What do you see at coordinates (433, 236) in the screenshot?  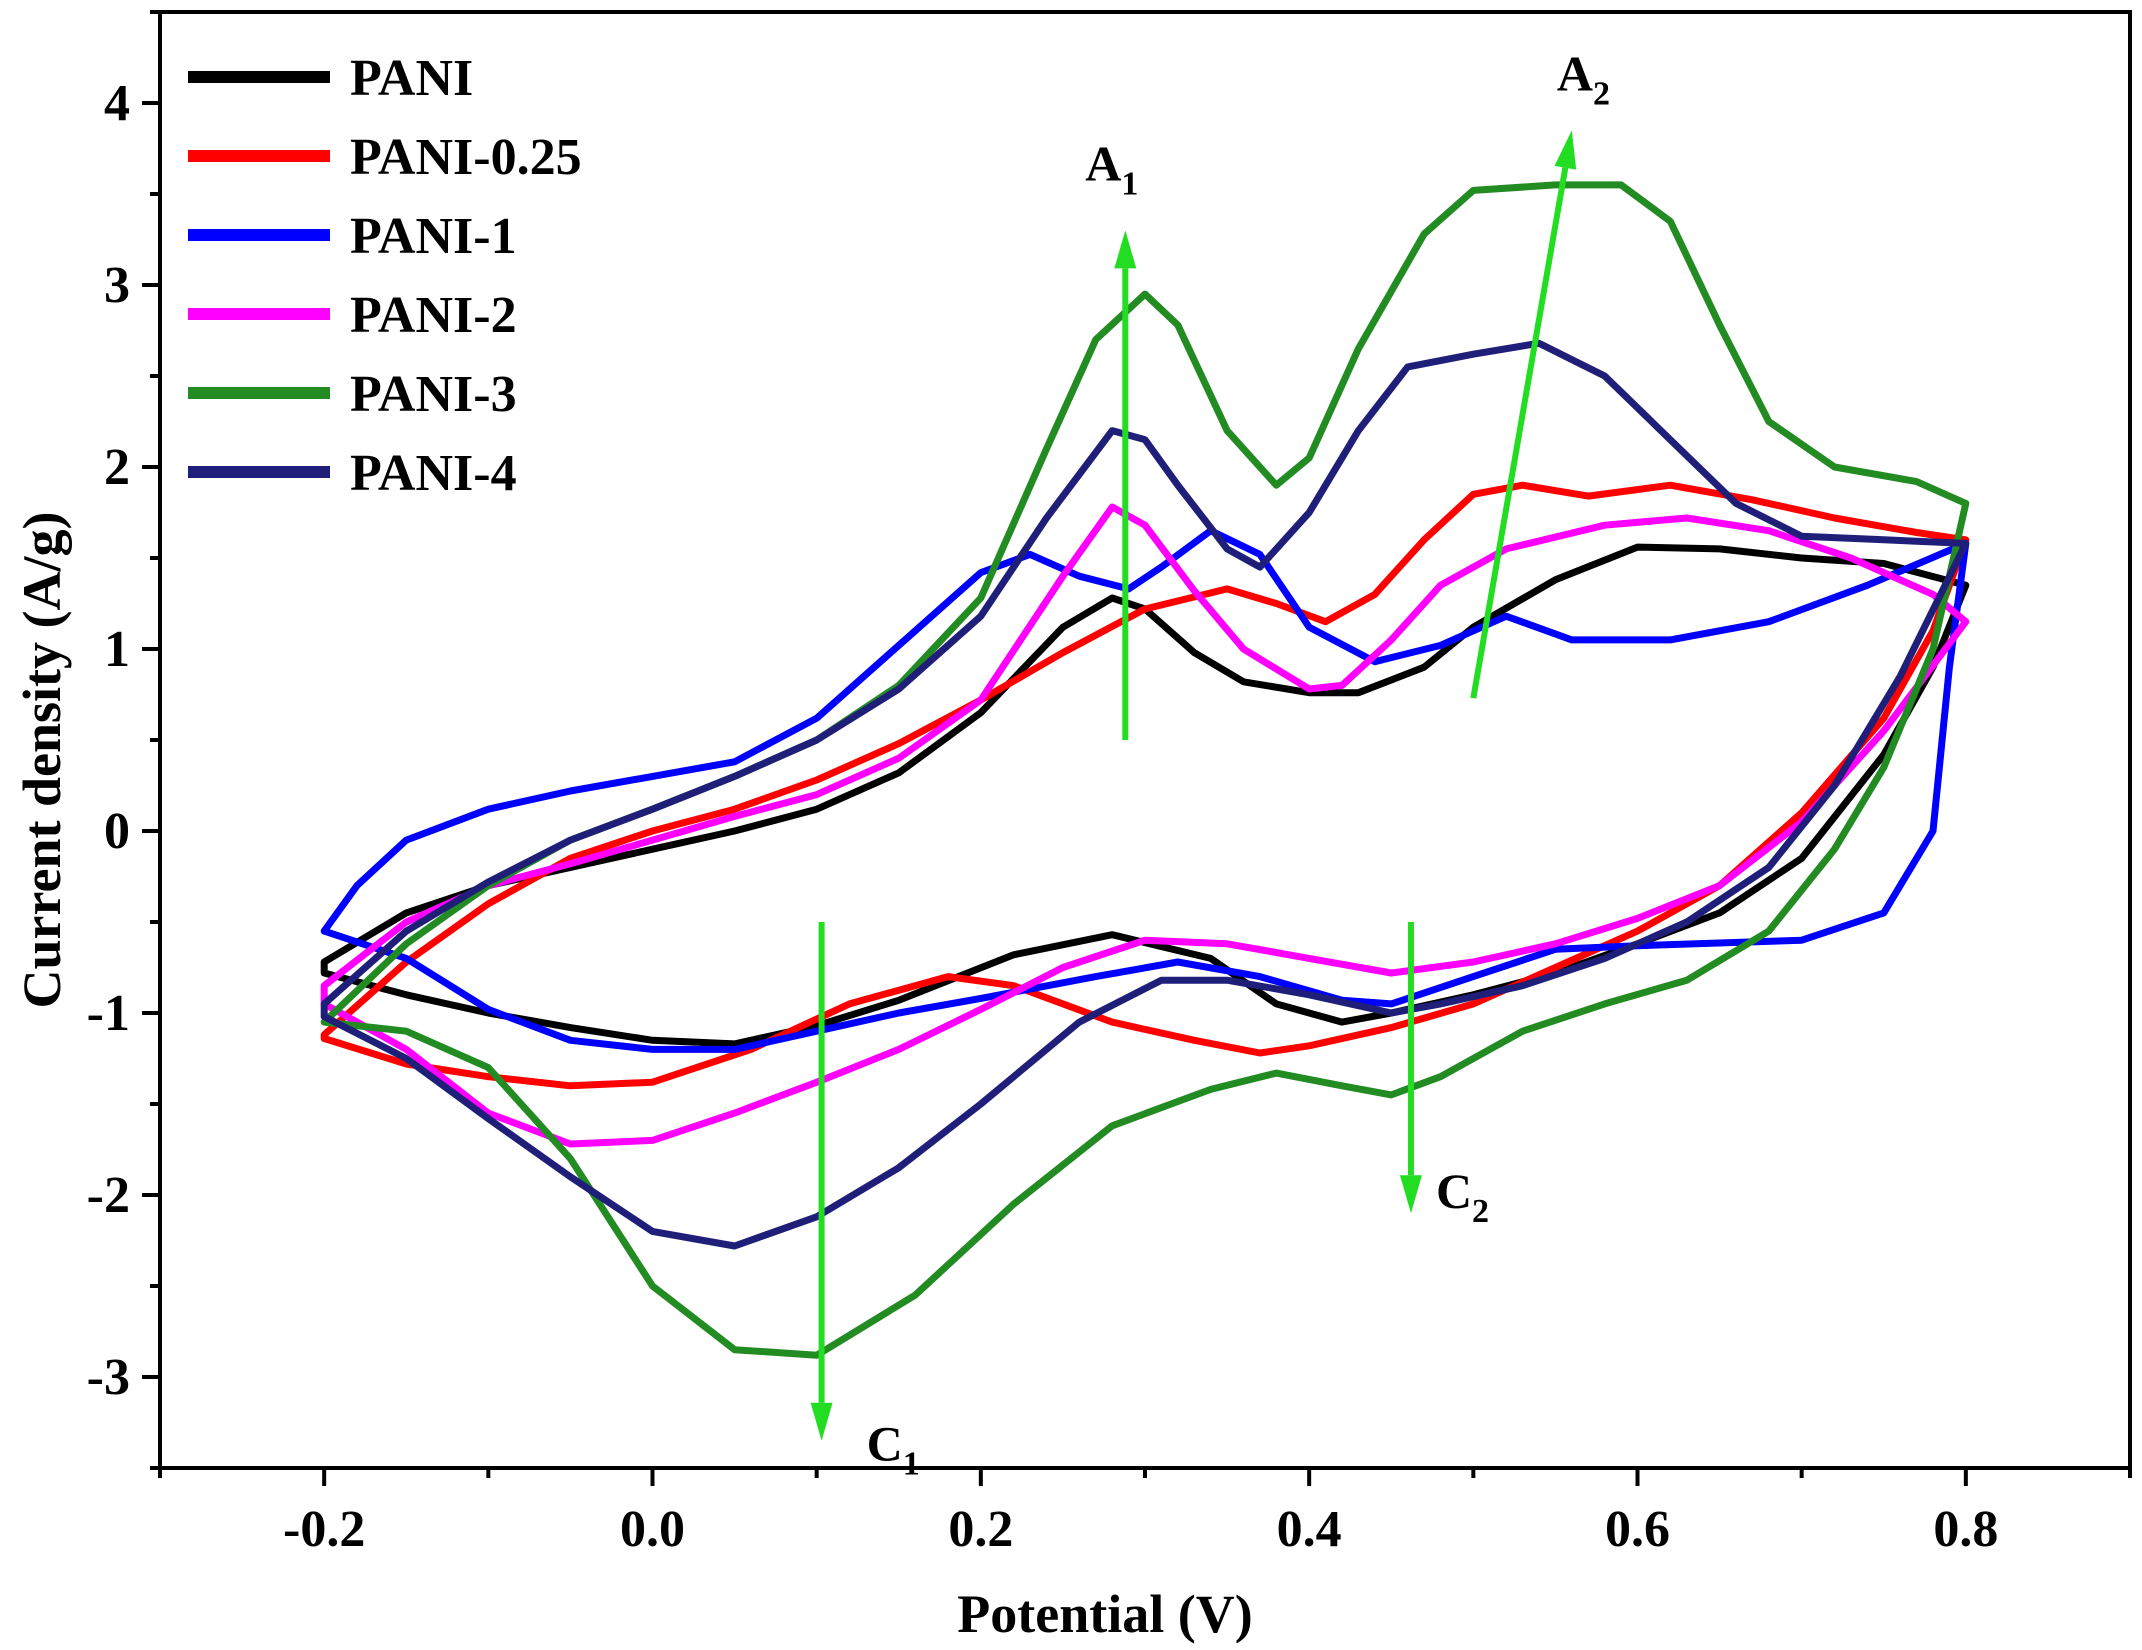 I see `legend-label: PANI-1` at bounding box center [433, 236].